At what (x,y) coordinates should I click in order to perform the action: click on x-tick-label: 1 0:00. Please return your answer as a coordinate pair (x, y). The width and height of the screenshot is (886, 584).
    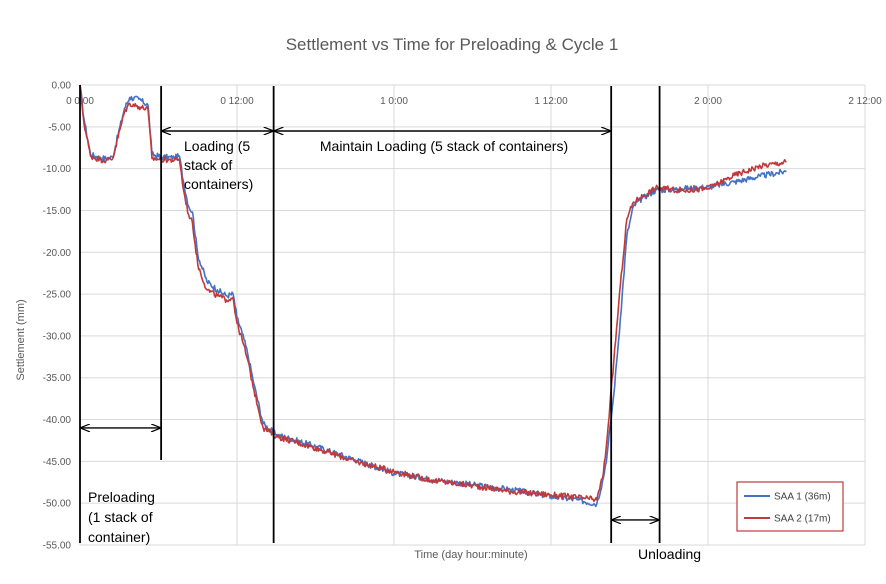
    Looking at the image, I should click on (394, 101).